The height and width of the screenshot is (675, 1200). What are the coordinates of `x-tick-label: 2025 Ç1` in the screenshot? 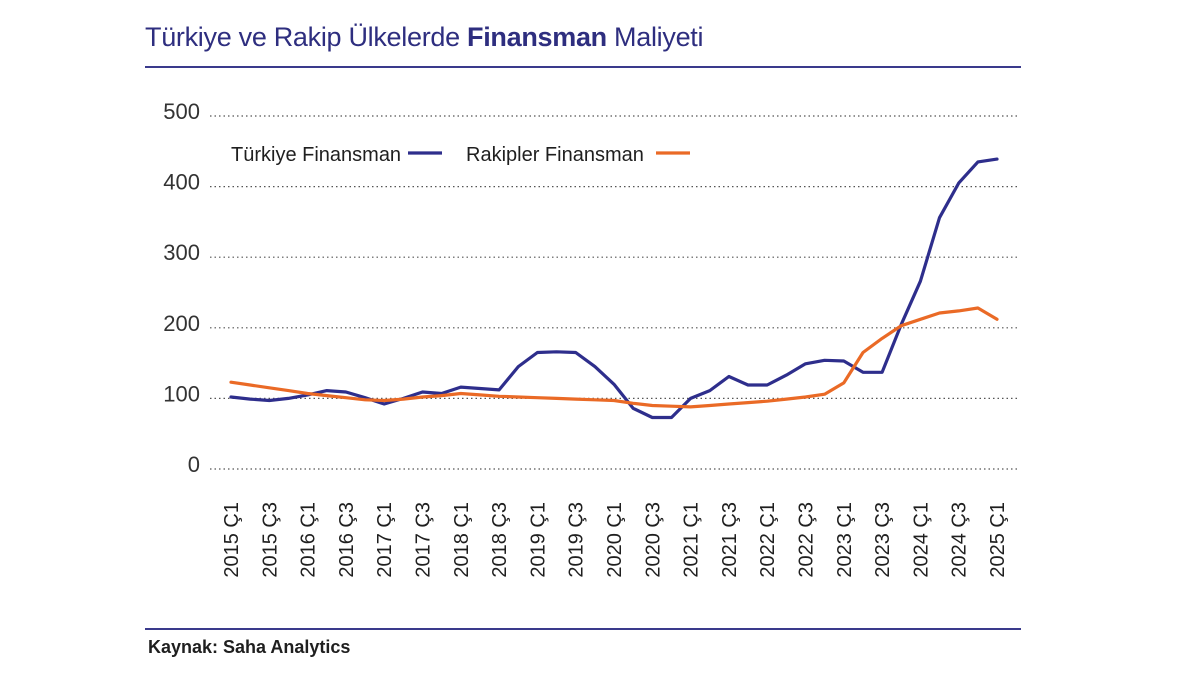 It's located at (998, 540).